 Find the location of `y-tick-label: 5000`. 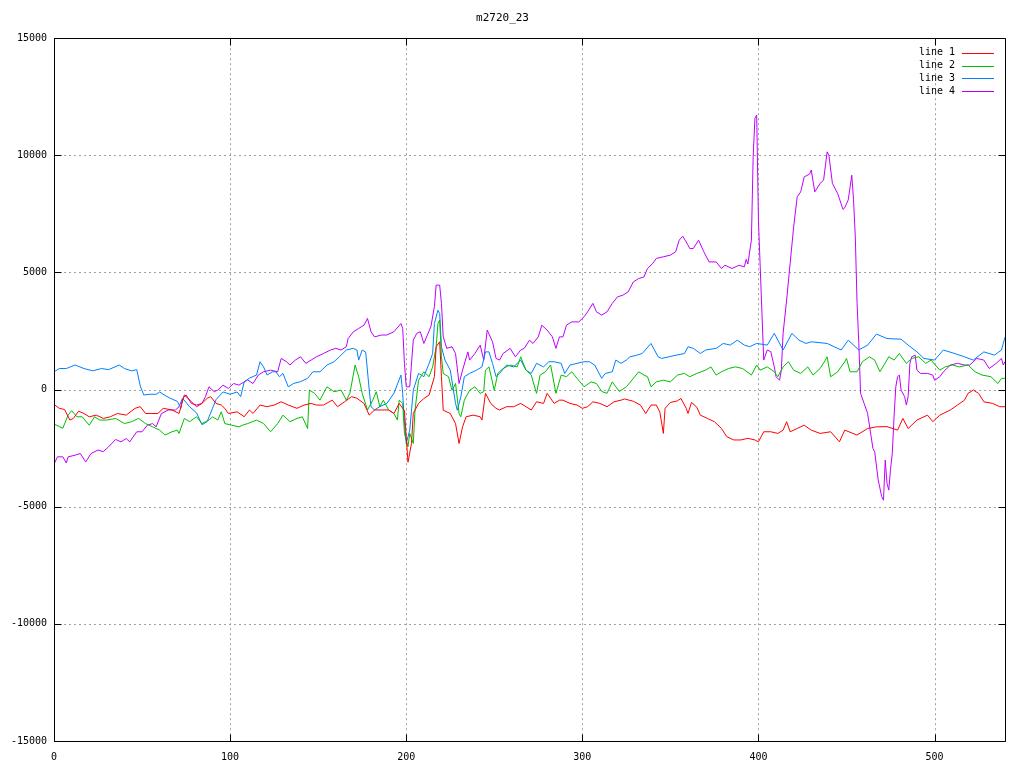

y-tick-label: 5000 is located at coordinates (34, 272).